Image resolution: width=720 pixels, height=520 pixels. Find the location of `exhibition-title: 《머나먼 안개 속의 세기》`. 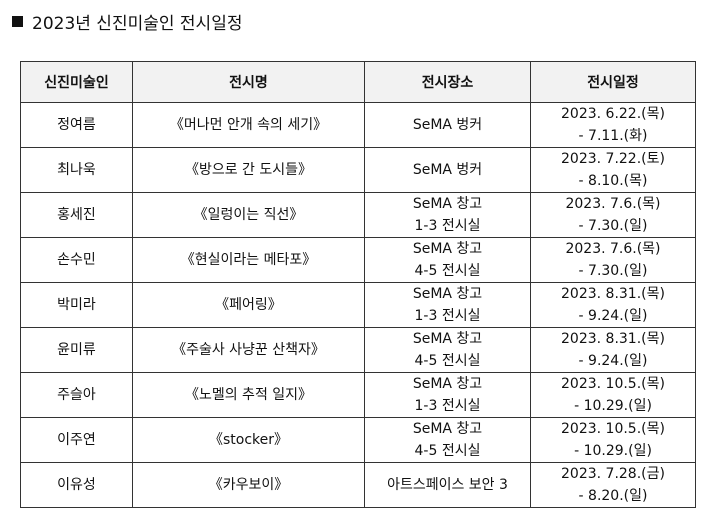

exhibition-title: 《머나먼 안개 속의 세기》 is located at coordinates (248, 125).